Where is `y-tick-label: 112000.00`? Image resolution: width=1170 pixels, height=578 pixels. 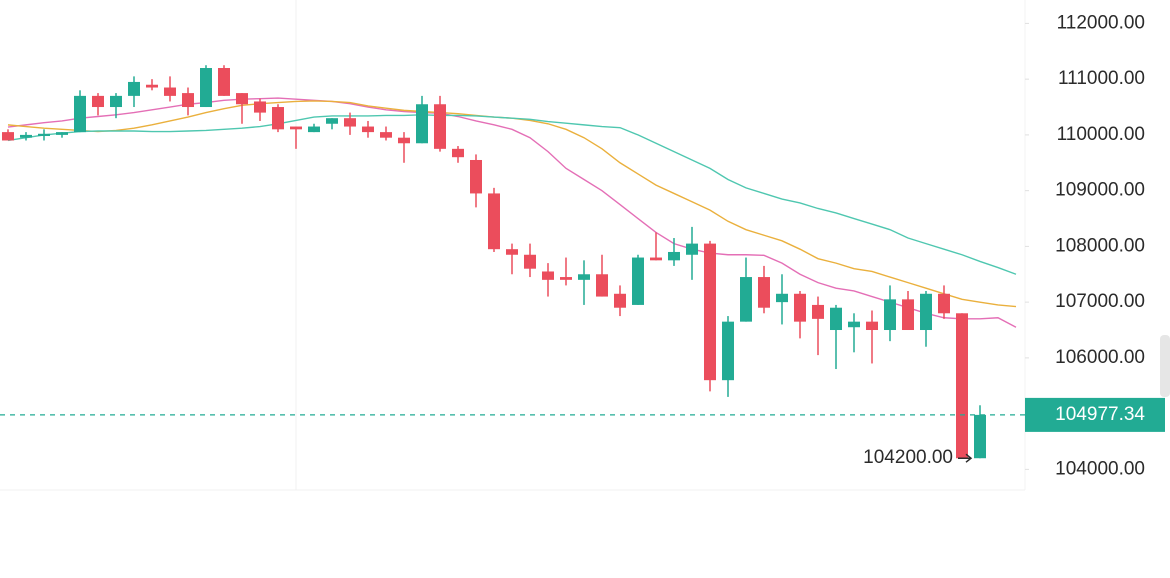
y-tick-label: 112000.00 is located at coordinates (1101, 22).